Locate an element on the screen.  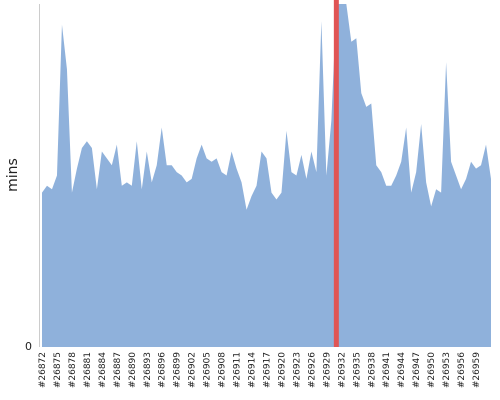
x-tick-label: #26935 is located at coordinates (357, 370).